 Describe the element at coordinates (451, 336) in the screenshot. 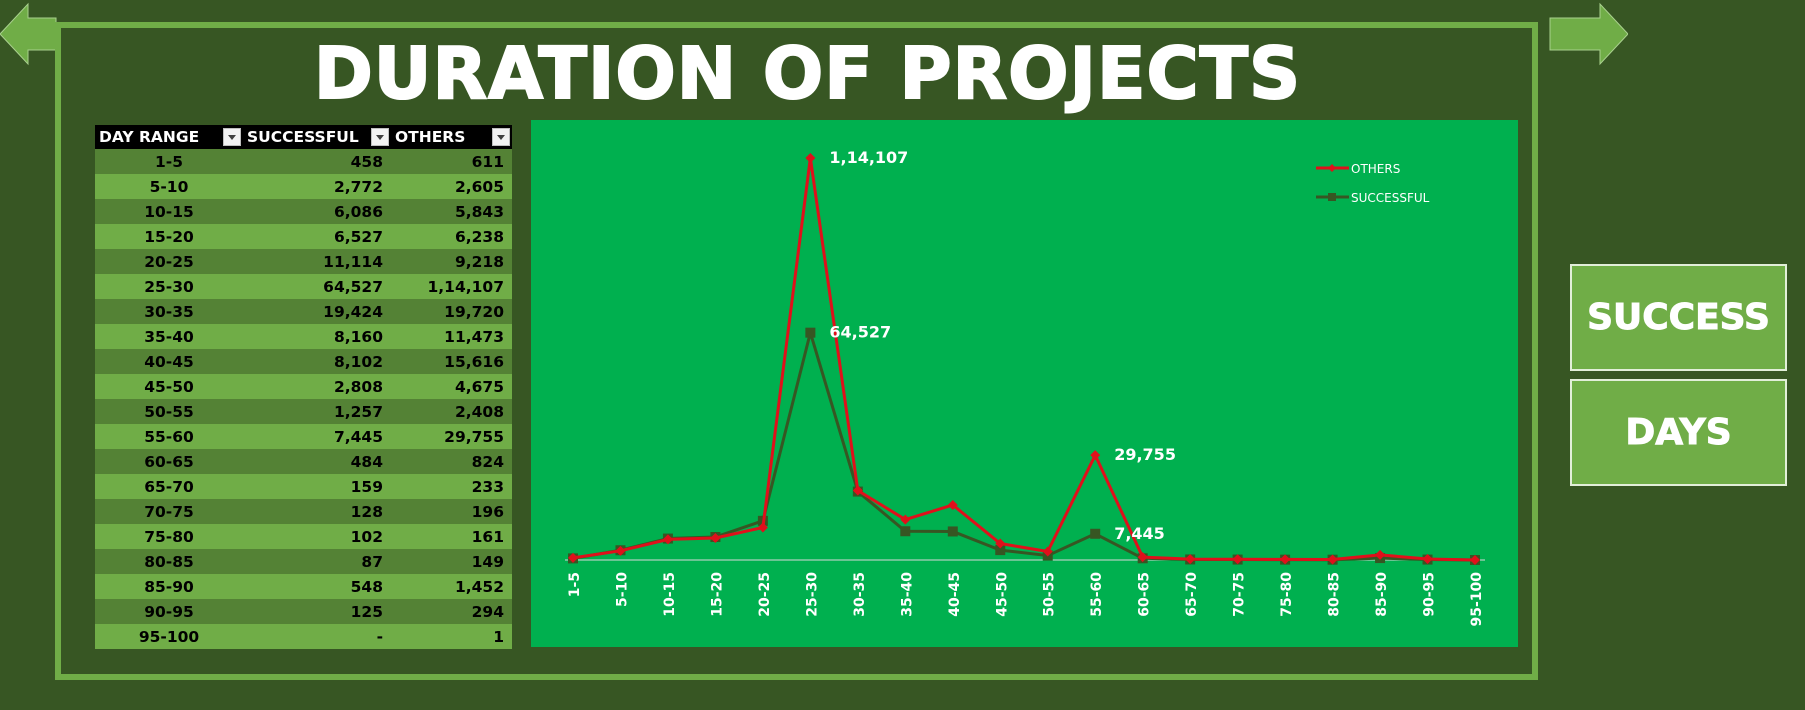

I see `cell-others: 11,473` at that location.